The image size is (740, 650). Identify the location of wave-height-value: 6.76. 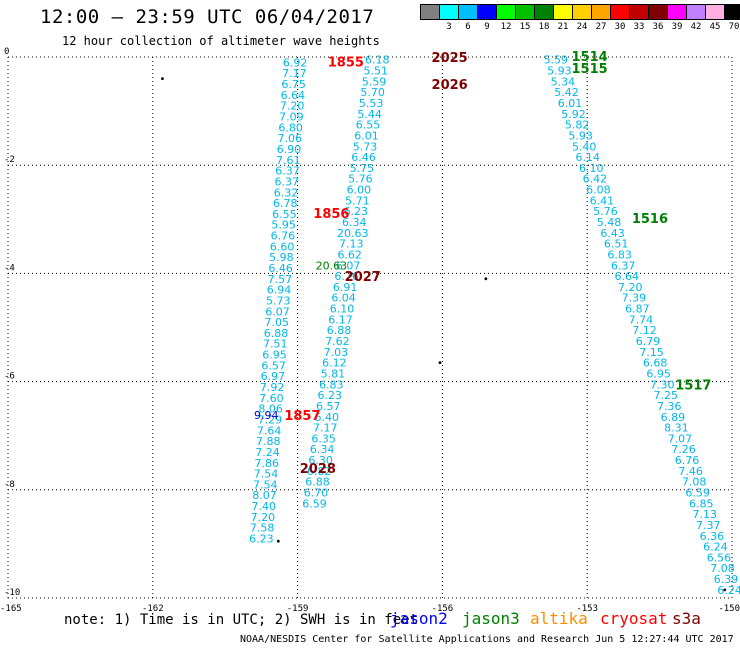
(283, 236).